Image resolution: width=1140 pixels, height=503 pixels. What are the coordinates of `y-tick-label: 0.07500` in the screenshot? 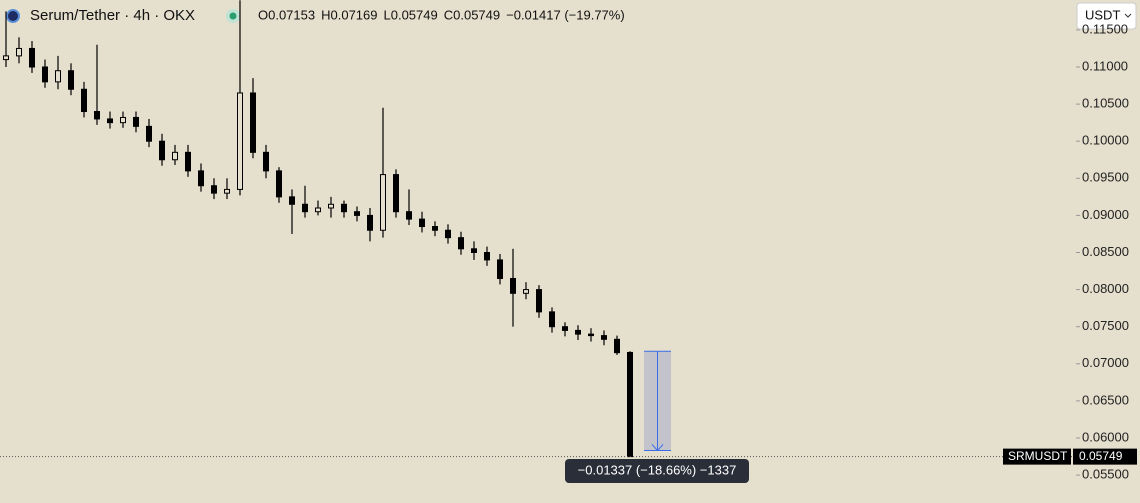 It's located at (1105, 325).